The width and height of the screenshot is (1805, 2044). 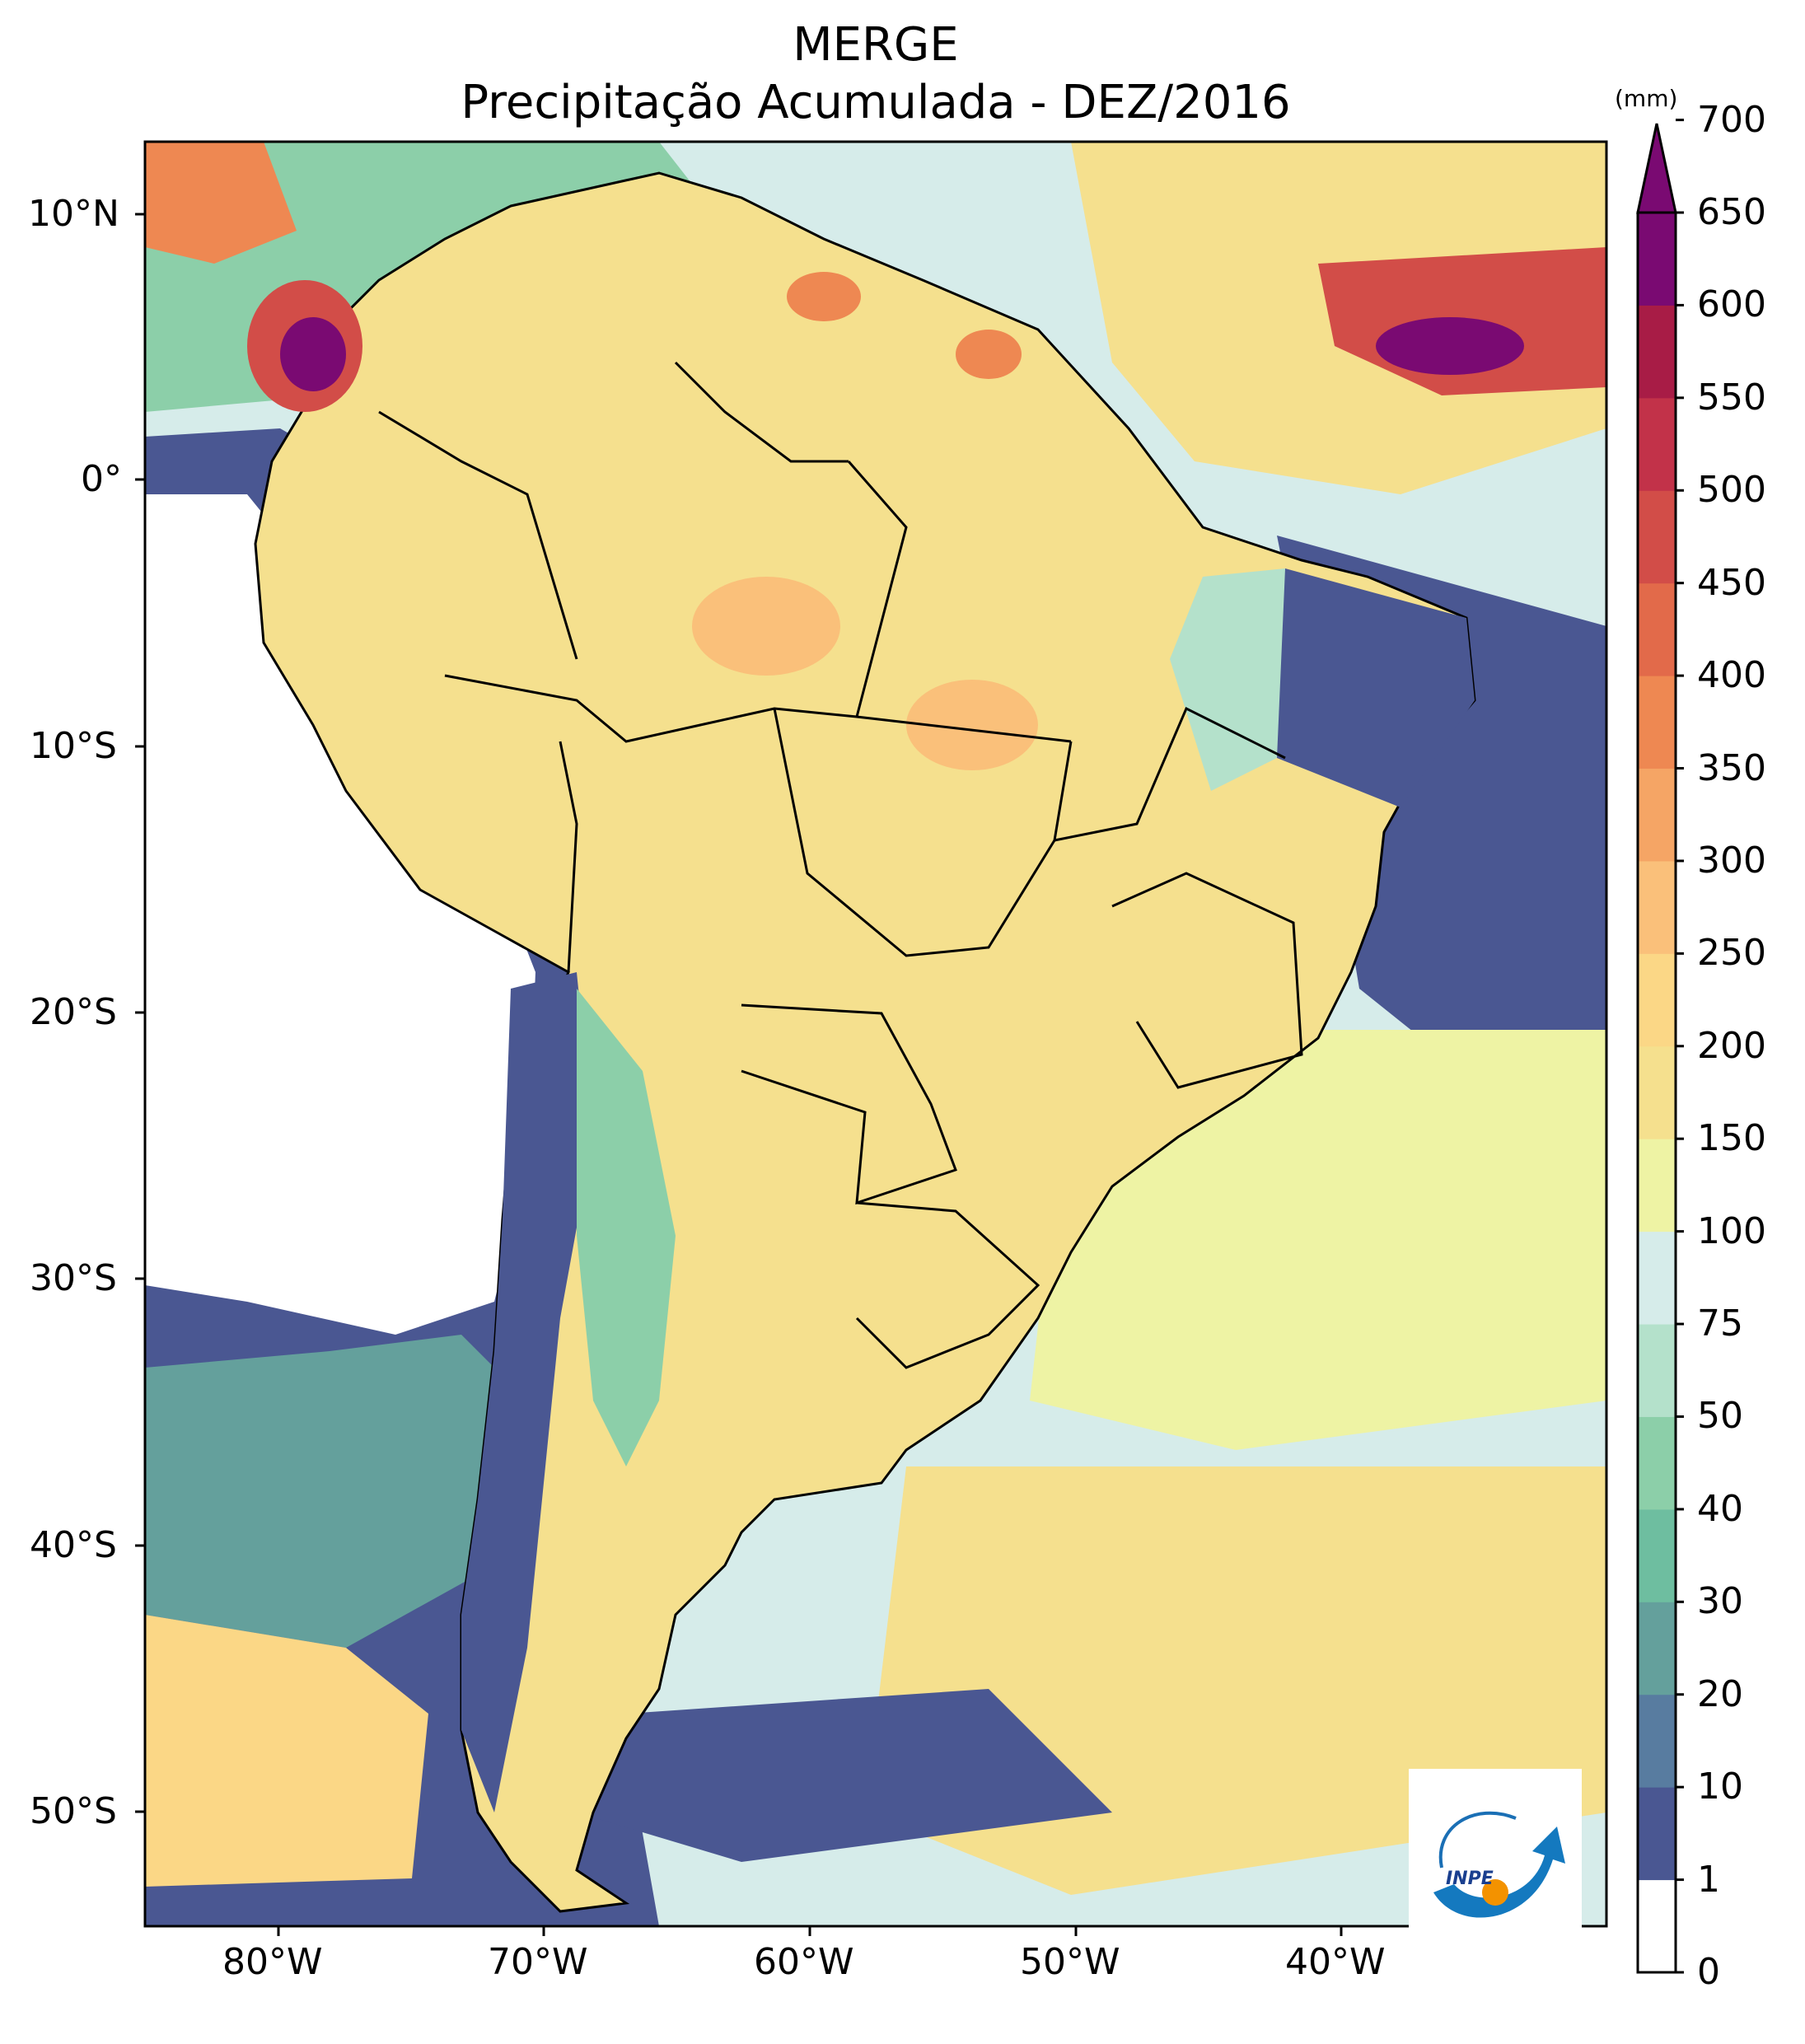 I want to click on lat-tick-label: 40°S, so click(x=73, y=1545).